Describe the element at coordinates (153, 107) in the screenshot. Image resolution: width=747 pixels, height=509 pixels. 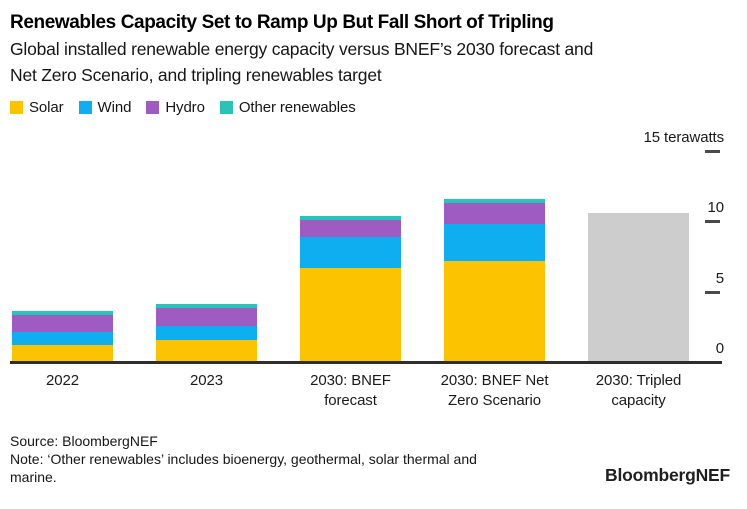
I see `legend-swatch-hydro-icon` at that location.